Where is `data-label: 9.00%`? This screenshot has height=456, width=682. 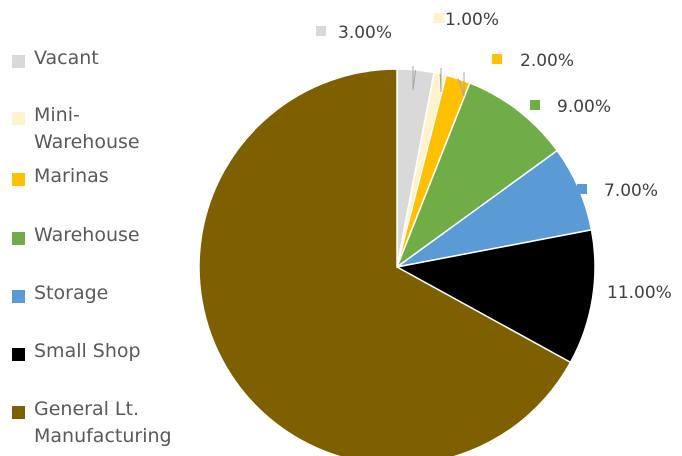
data-label: 9.00% is located at coordinates (584, 107).